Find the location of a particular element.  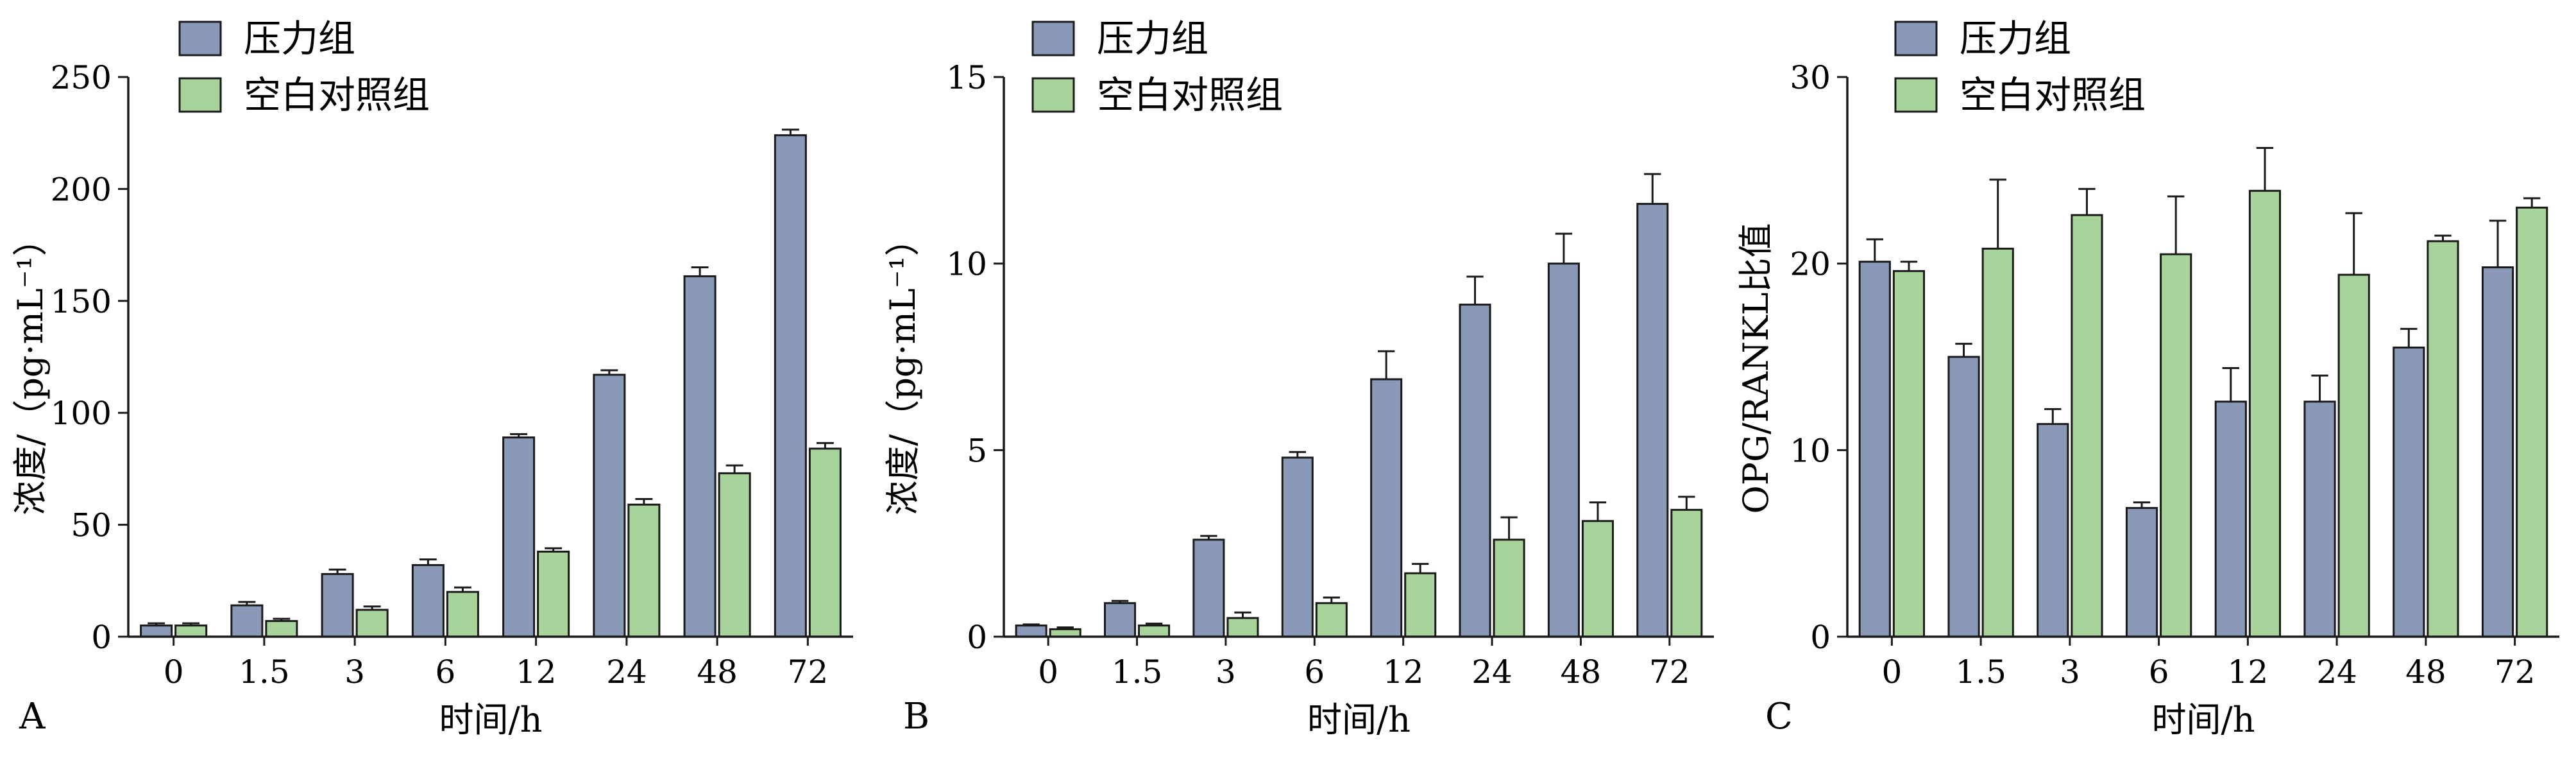

panel-label: A is located at coordinates (32, 716).